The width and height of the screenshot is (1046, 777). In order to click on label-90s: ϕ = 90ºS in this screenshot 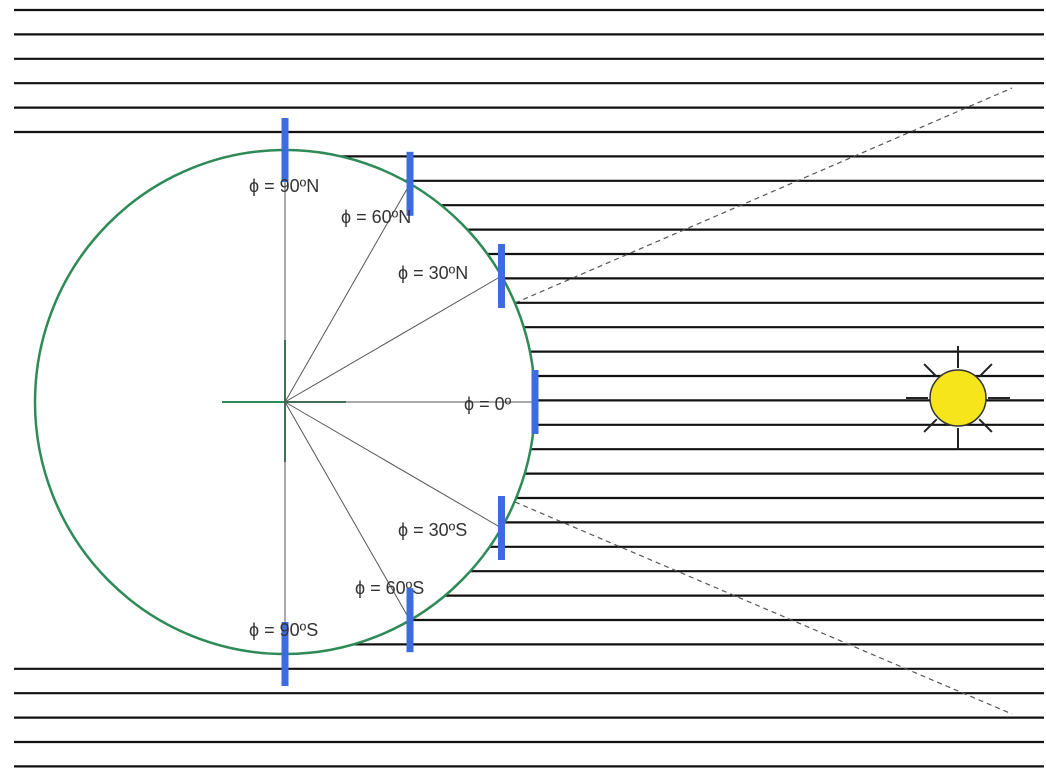, I will do `click(283, 630)`.